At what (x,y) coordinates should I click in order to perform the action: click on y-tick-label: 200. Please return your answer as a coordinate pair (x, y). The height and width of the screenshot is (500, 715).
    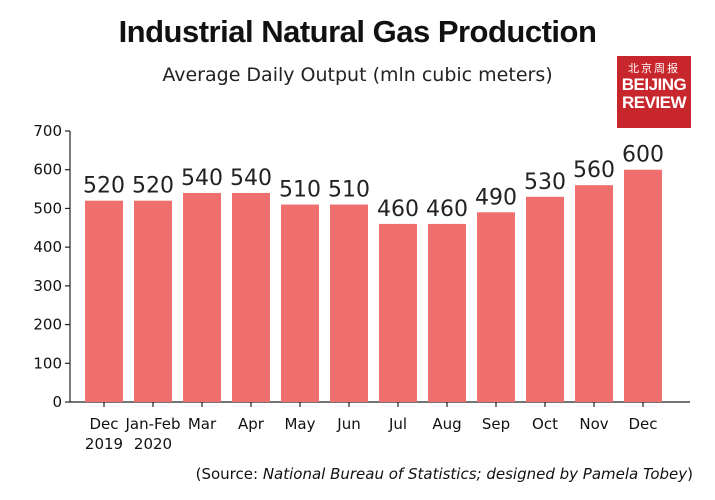
    Looking at the image, I should click on (47, 325).